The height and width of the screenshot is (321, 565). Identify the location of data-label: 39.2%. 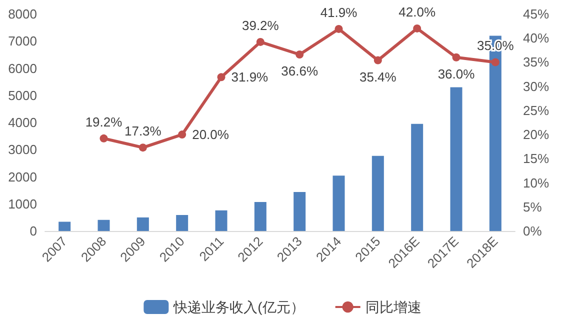
(261, 25).